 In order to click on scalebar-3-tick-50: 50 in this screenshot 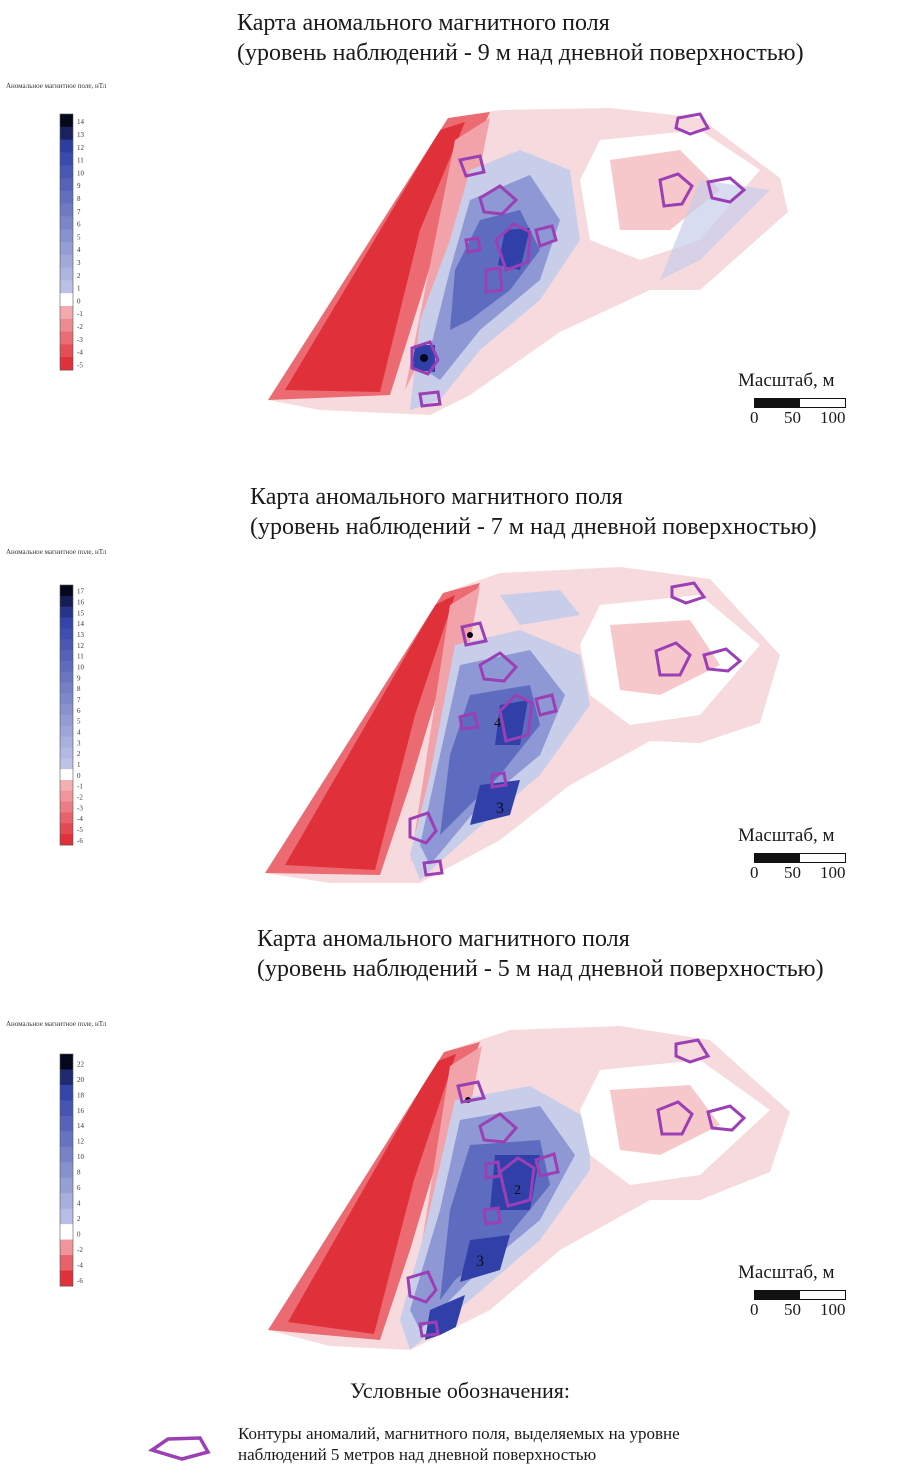, I will do `click(792, 1310)`.